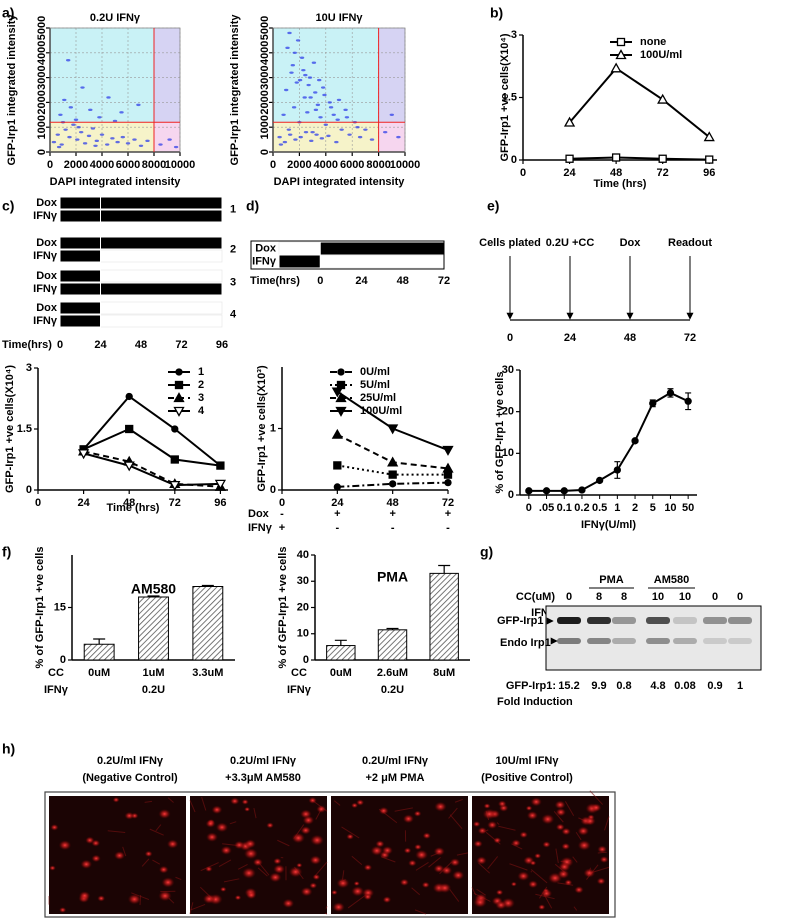  Describe the element at coordinates (130, 778) in the screenshot. I see `image-caption: (Negative Control)` at that location.